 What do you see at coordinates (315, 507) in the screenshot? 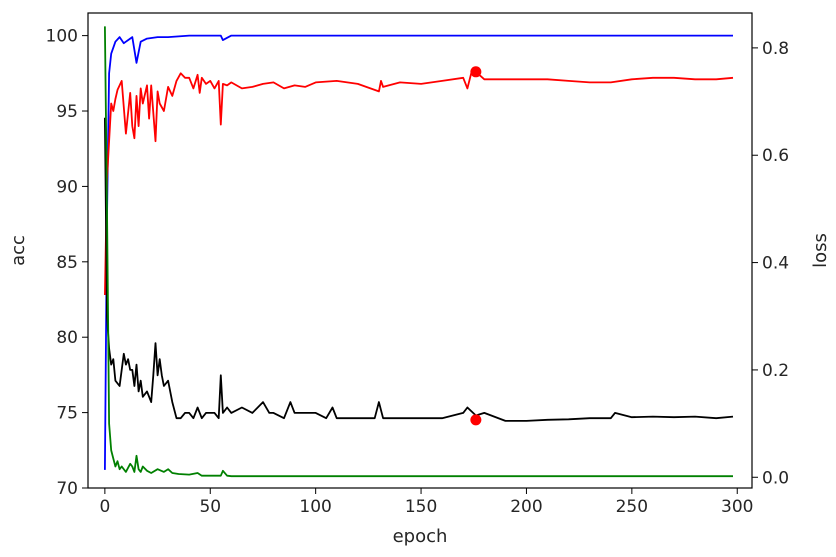
I see `x-tick-label: 100` at bounding box center [315, 507].